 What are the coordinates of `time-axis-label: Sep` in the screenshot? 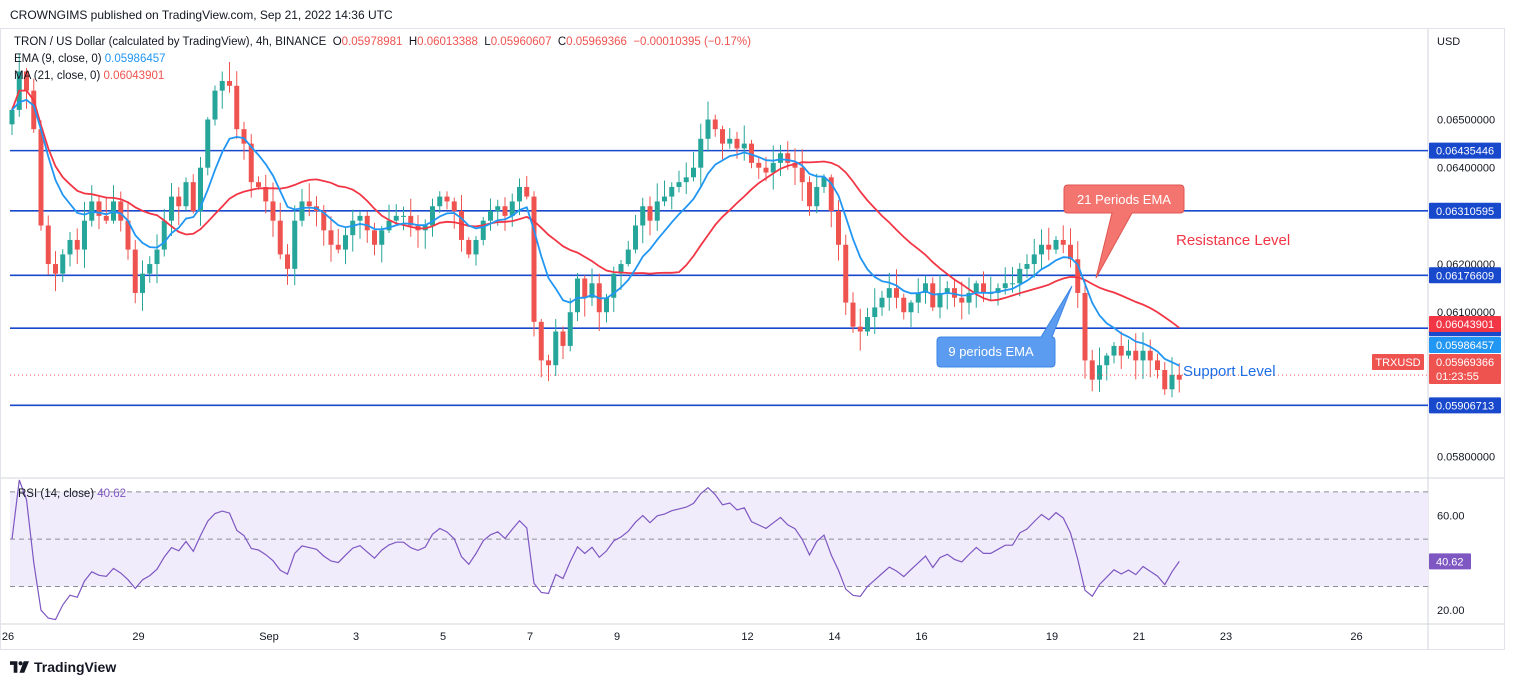 It's located at (269, 637).